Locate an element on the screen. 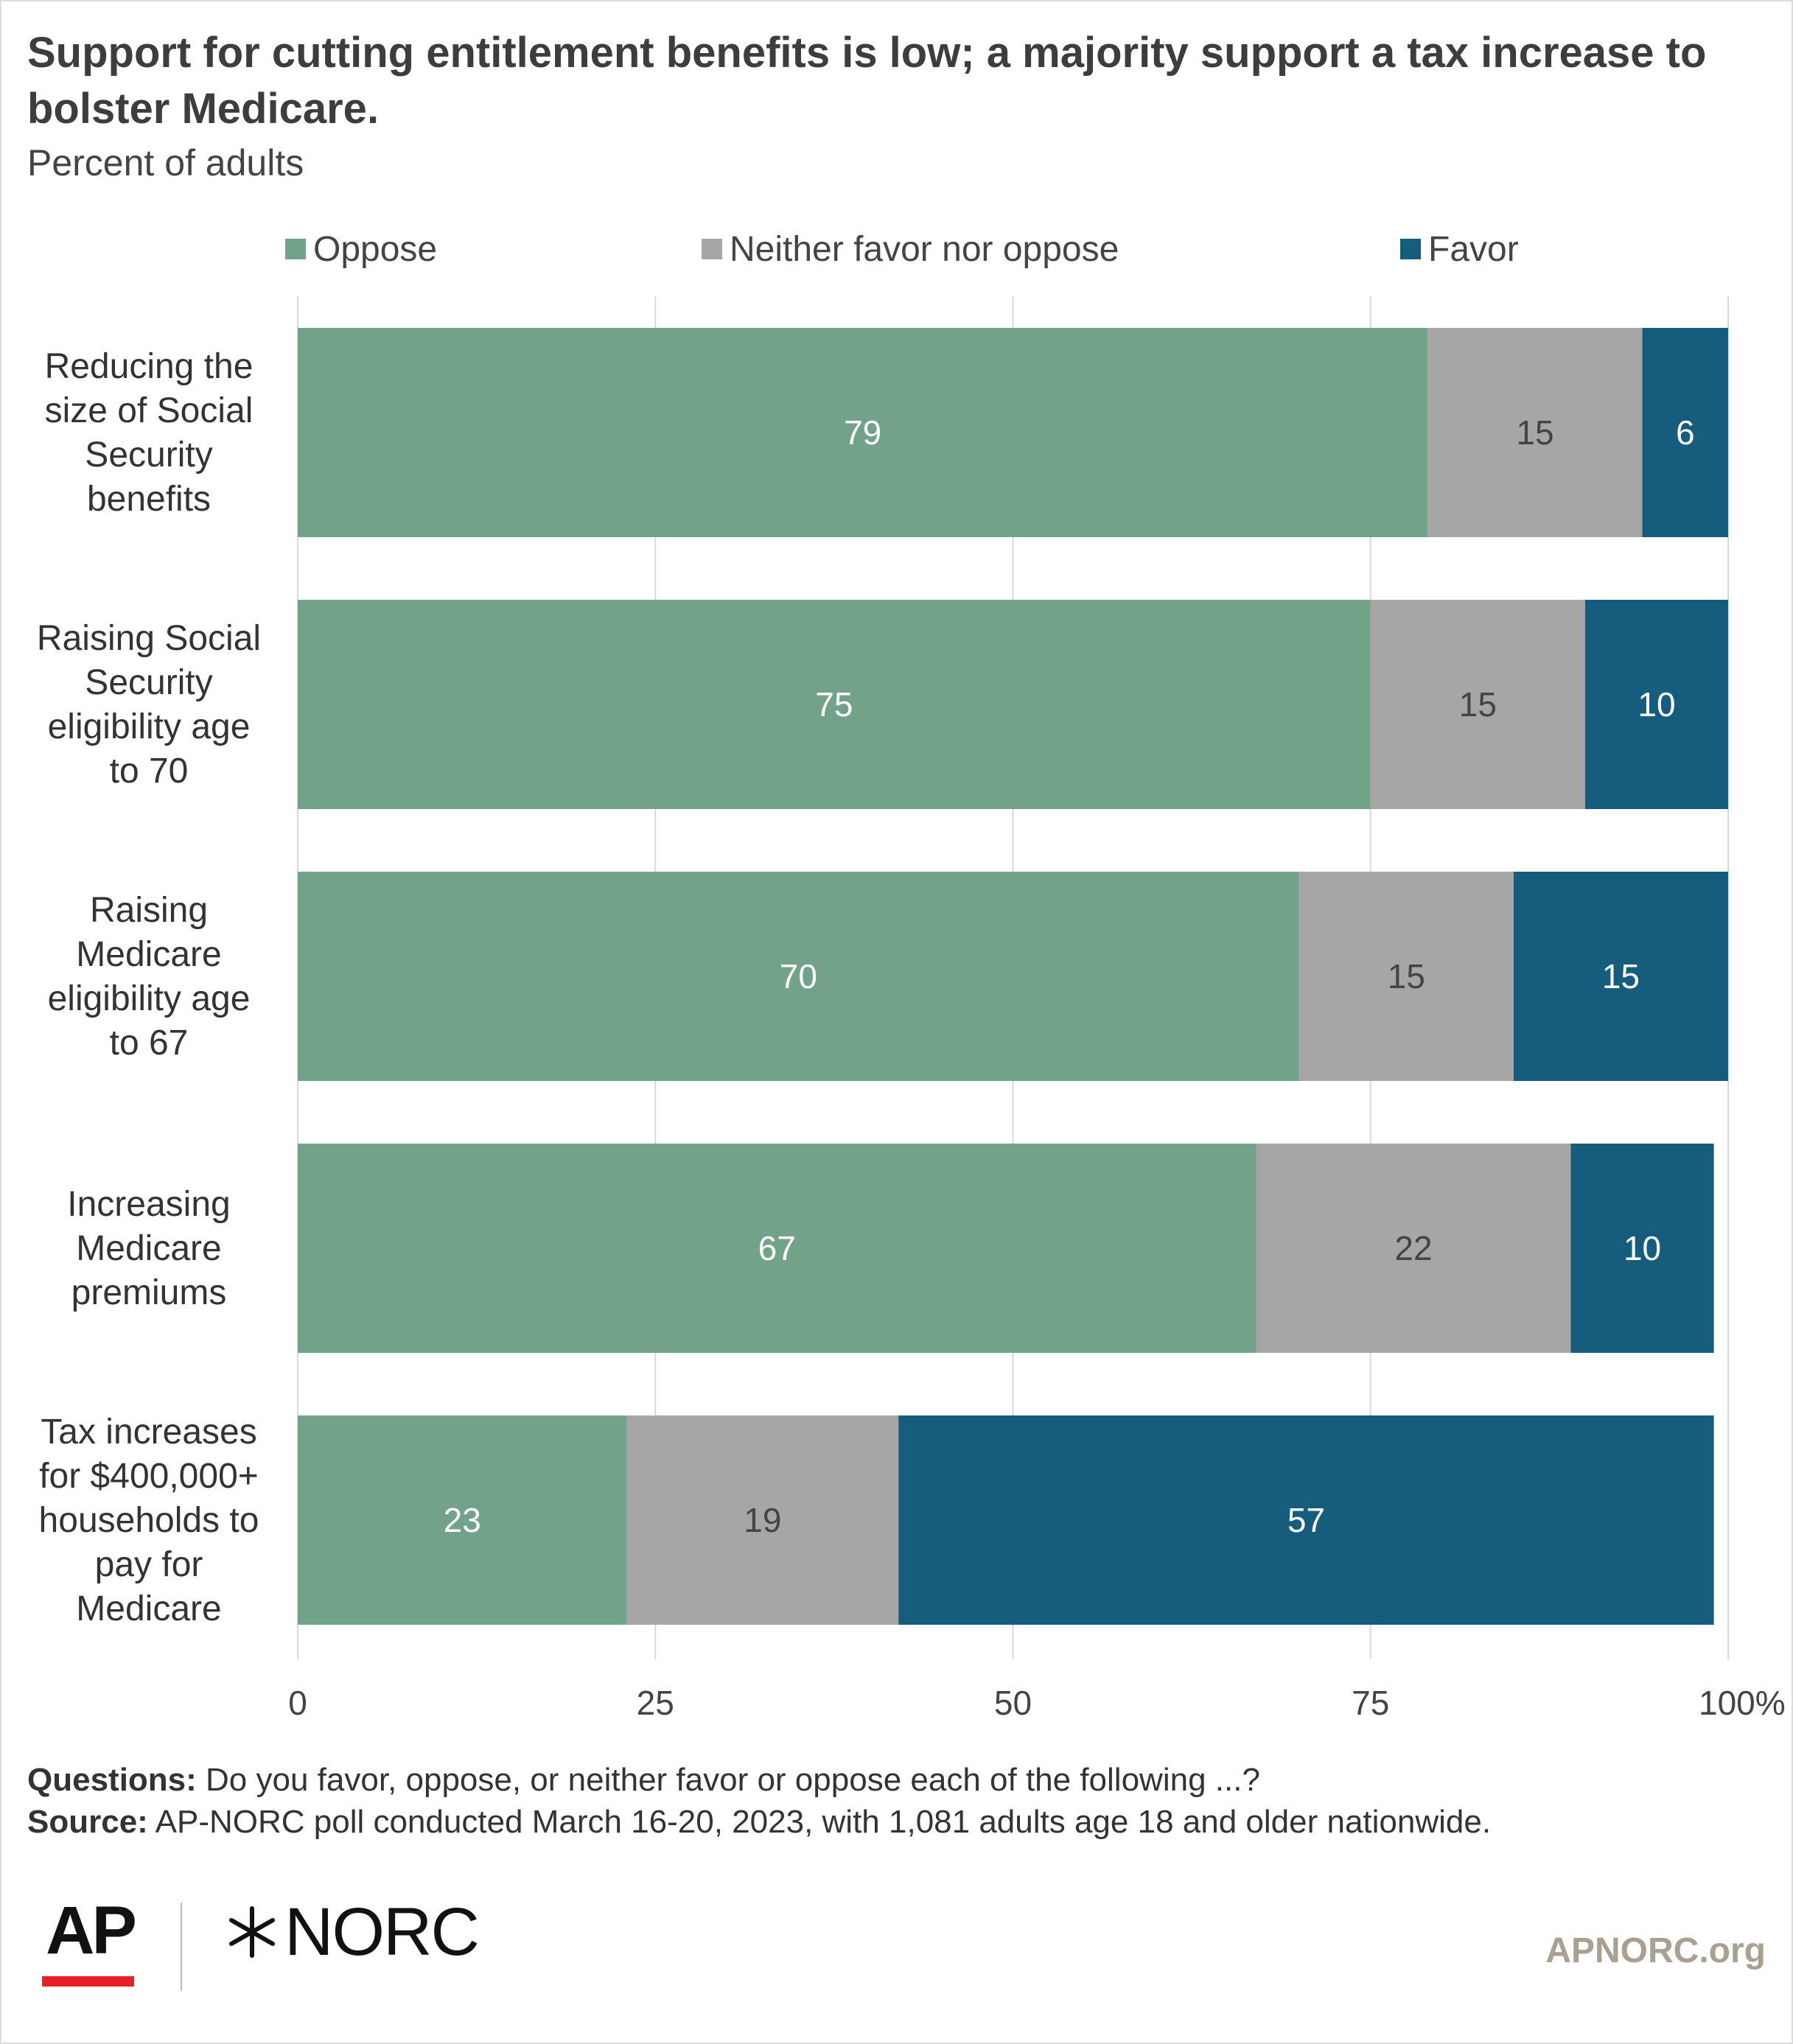 This screenshot has height=2044, width=1793. legend-item-favor: Favor is located at coordinates (1459, 249).